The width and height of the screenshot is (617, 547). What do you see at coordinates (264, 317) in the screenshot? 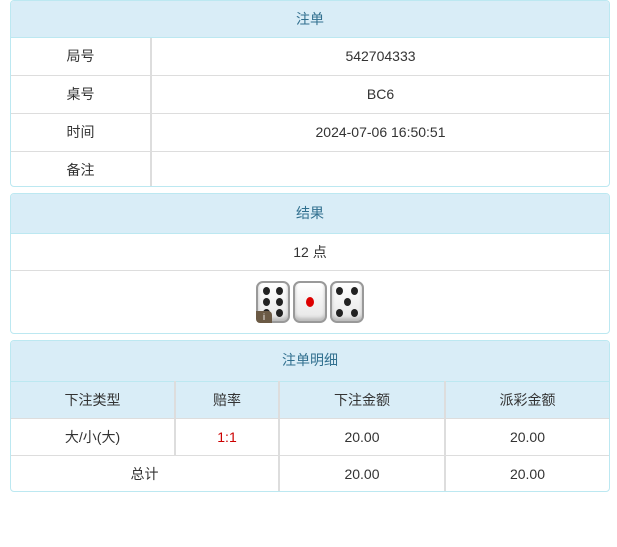
I see `info-icon: i` at bounding box center [264, 317].